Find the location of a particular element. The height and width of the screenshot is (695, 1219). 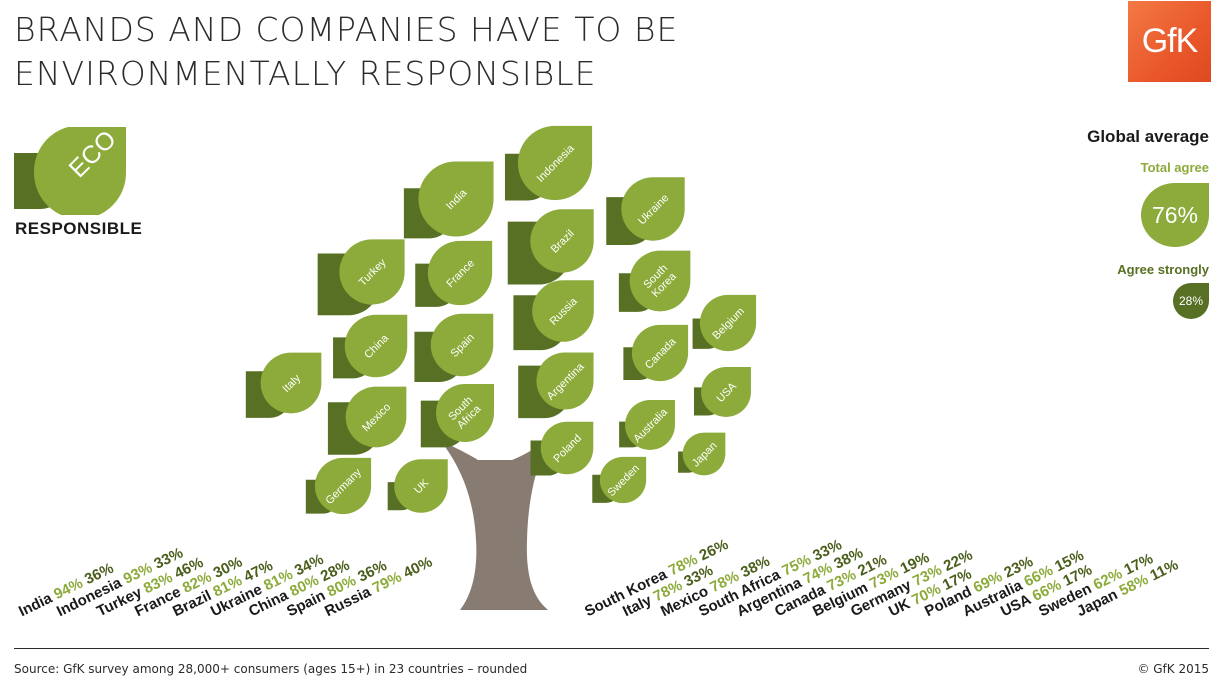

global-average-title: Global average is located at coordinates (1148, 136).